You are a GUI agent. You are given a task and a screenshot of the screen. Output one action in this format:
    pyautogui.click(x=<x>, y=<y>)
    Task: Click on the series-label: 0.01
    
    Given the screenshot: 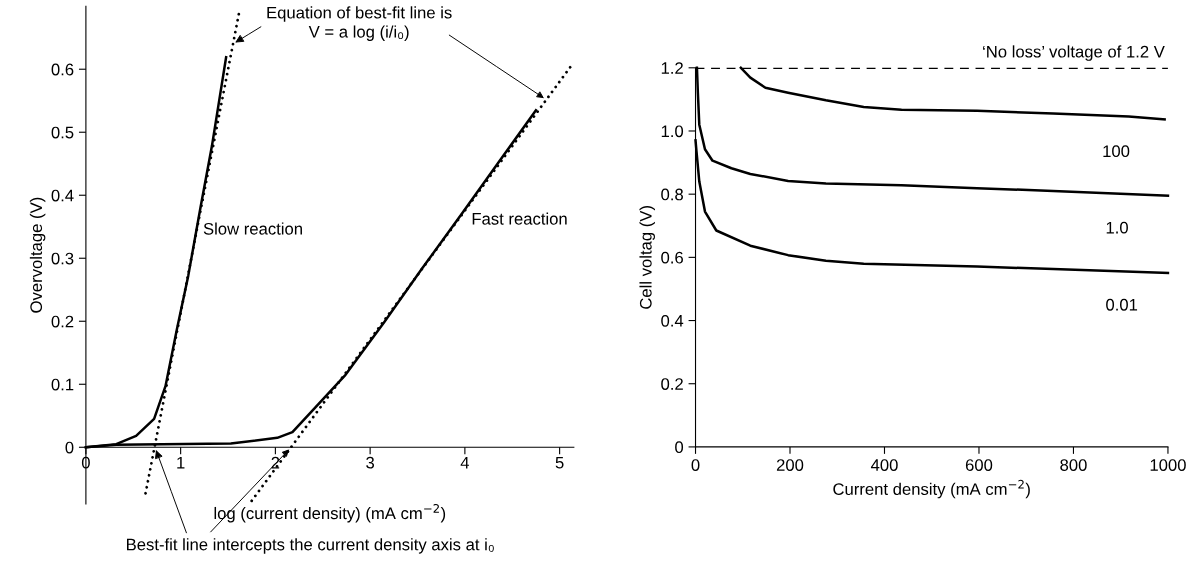 What is the action you would take?
    pyautogui.click(x=1122, y=304)
    